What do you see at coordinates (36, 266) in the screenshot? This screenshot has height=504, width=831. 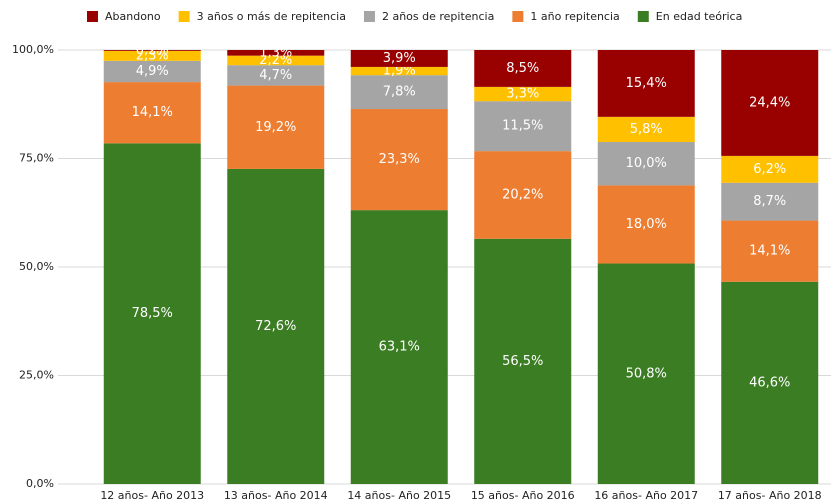 I see `y-tick-label: 50,0%` at bounding box center [36, 266].